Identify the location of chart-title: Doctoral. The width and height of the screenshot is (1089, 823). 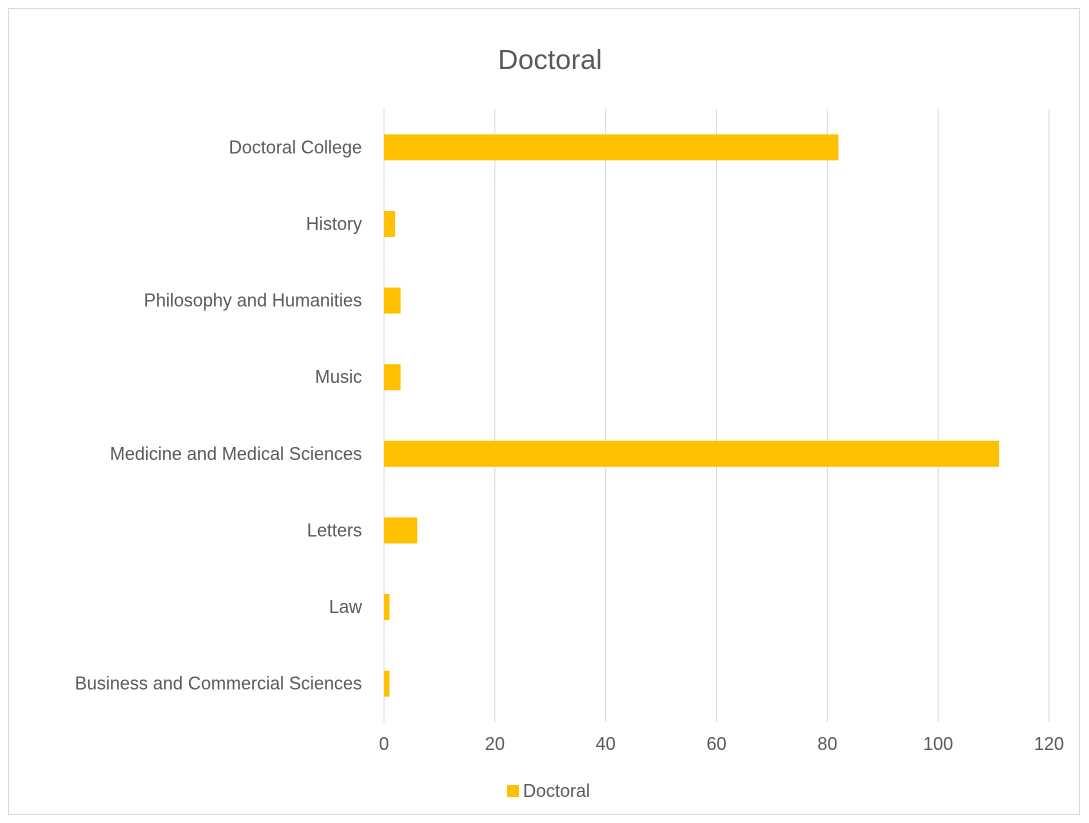
(550, 59).